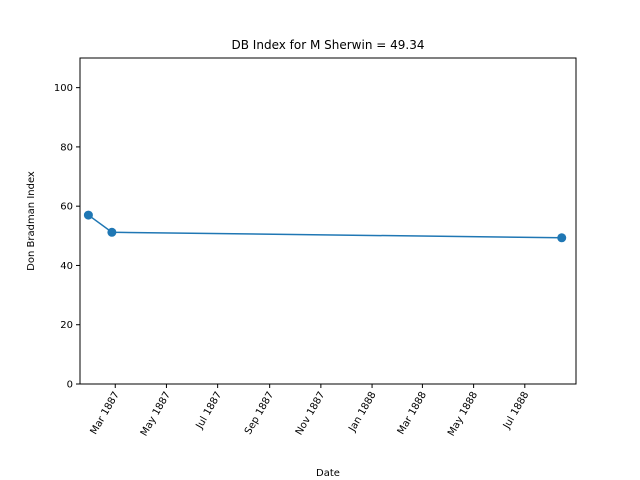  What do you see at coordinates (31, 221) in the screenshot?
I see `y-axis-label: Don Bradman Index` at bounding box center [31, 221].